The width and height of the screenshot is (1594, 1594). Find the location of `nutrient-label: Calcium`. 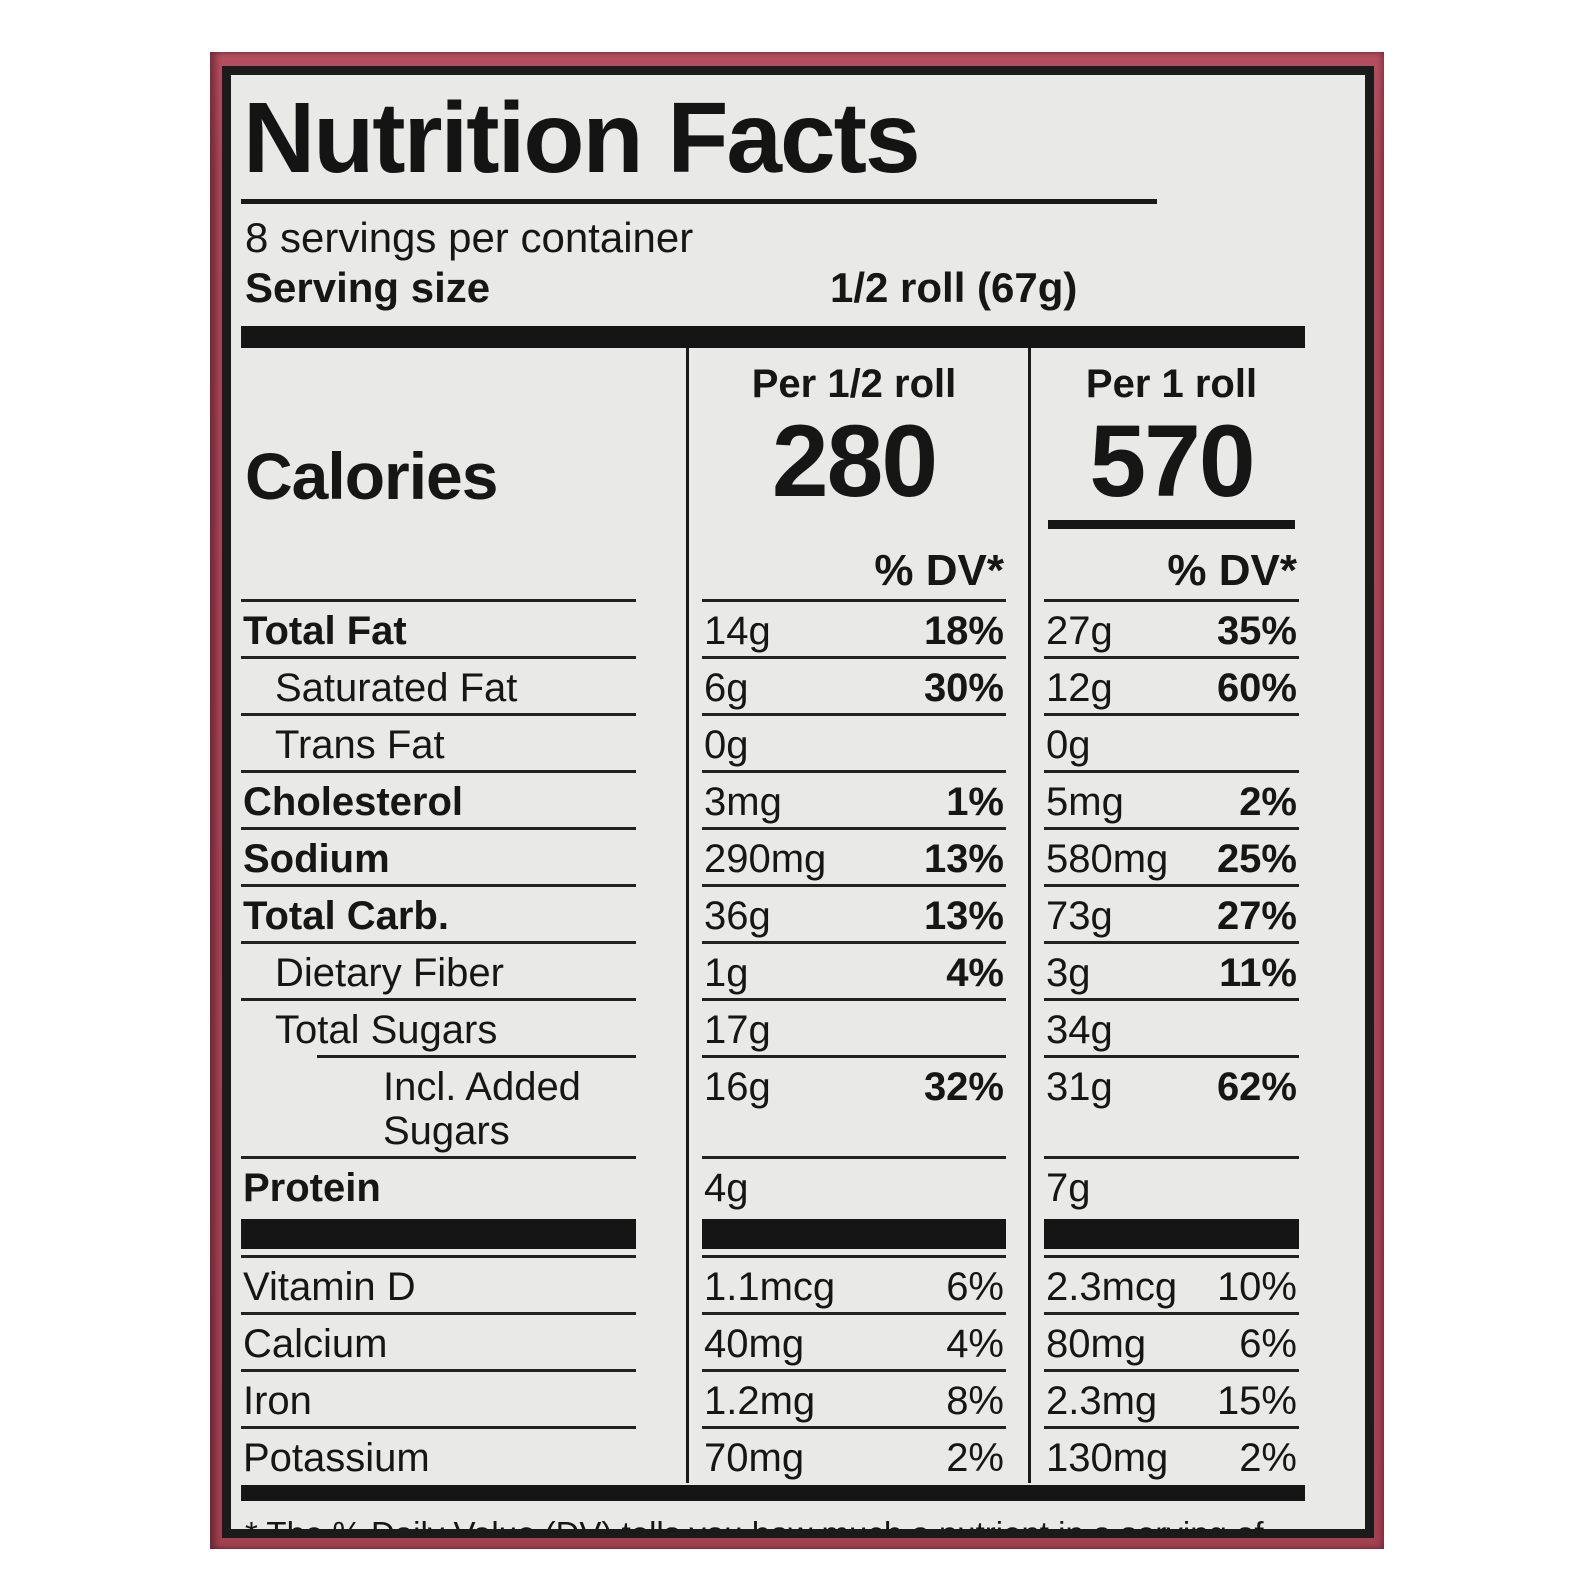

nutrient-label: Calcium is located at coordinates (315, 1344).